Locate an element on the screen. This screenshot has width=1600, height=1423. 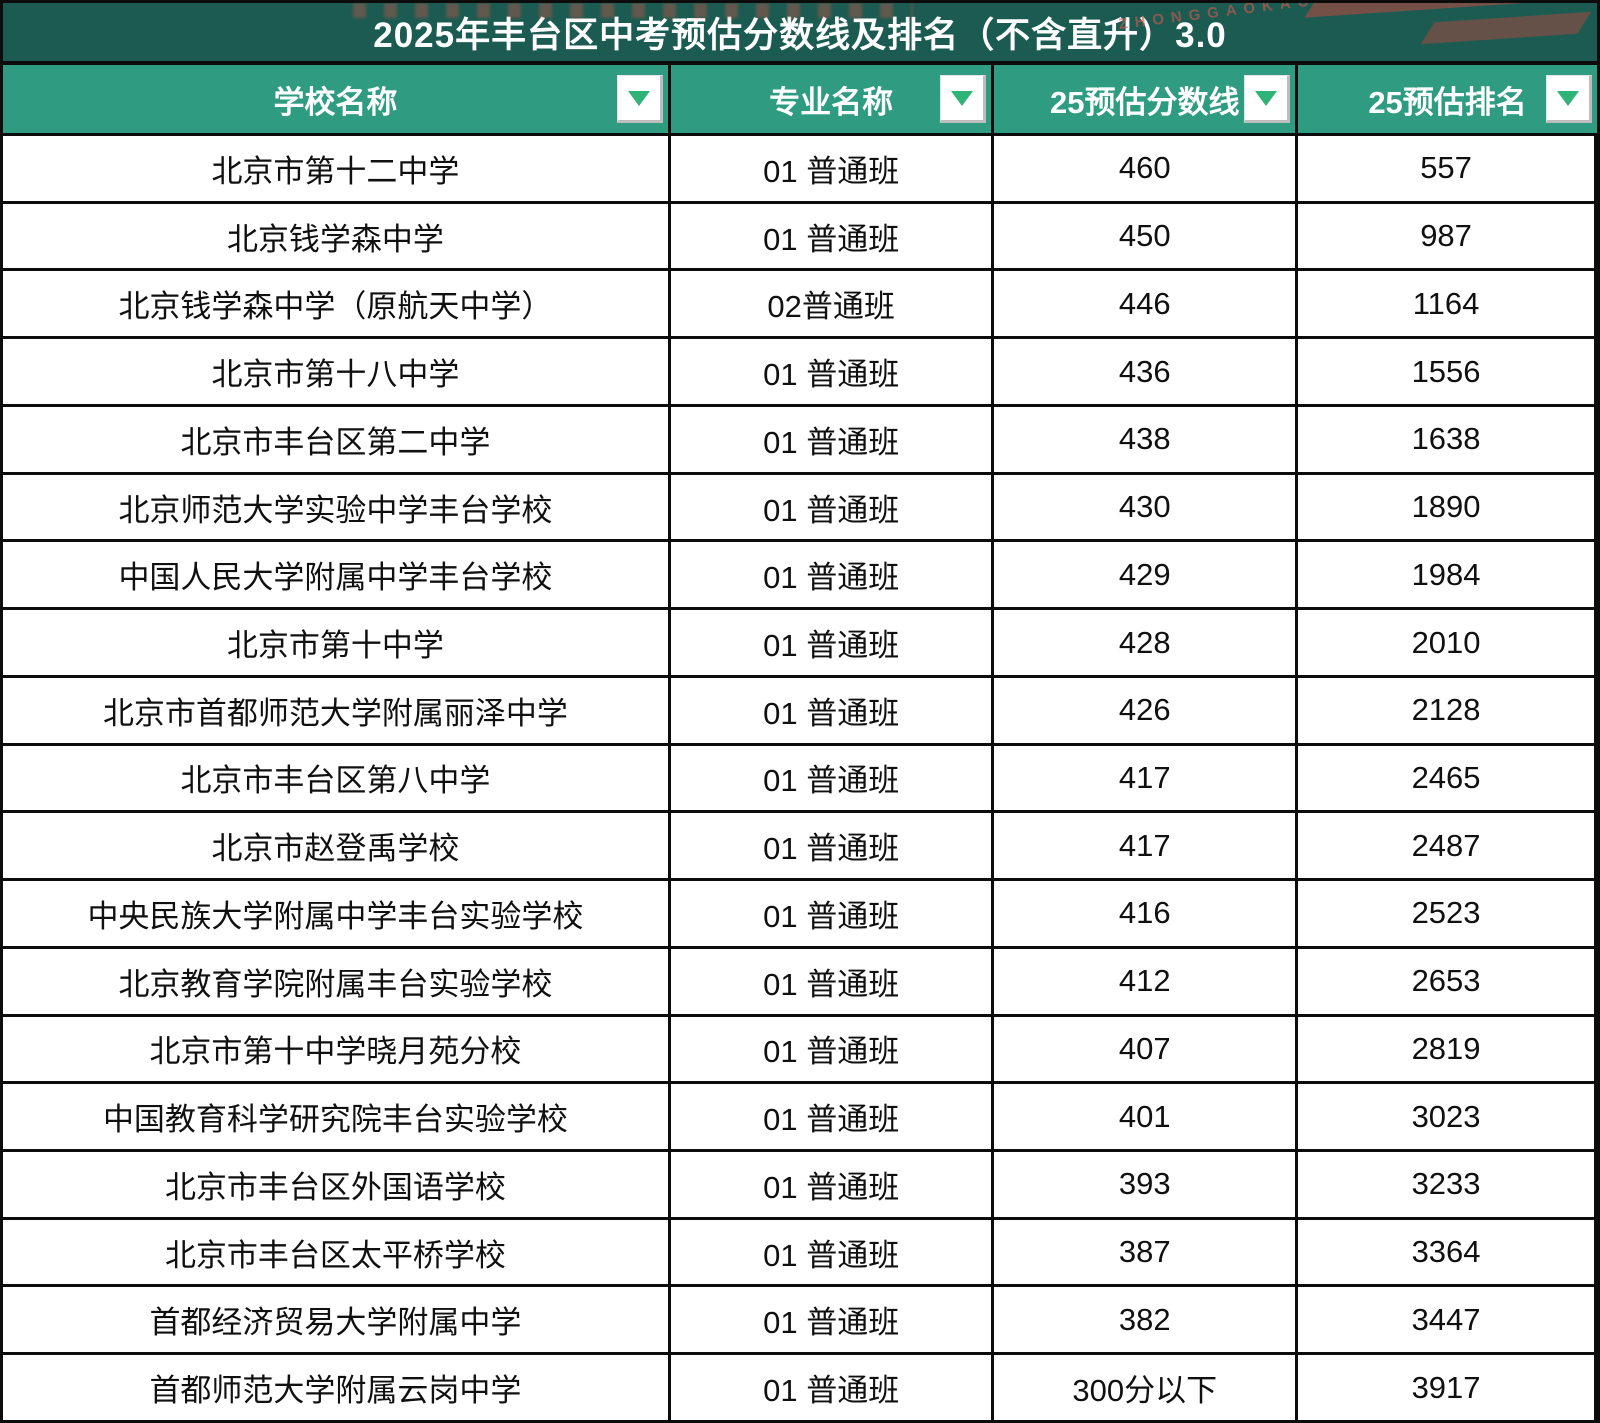
table-row: 北京市丰台区第二中学 01 普通班 438 1638 is located at coordinates (800, 440).